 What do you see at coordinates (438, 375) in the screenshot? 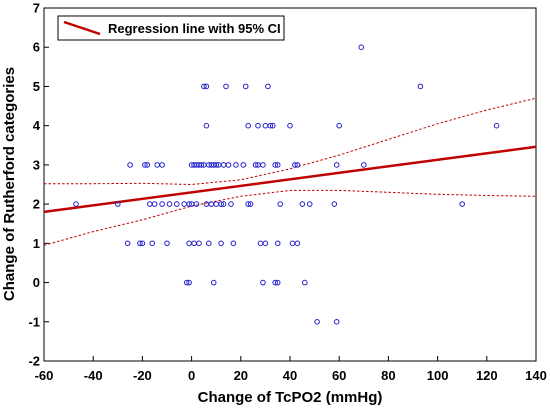
I see `x-tick-label: 100` at bounding box center [438, 375].